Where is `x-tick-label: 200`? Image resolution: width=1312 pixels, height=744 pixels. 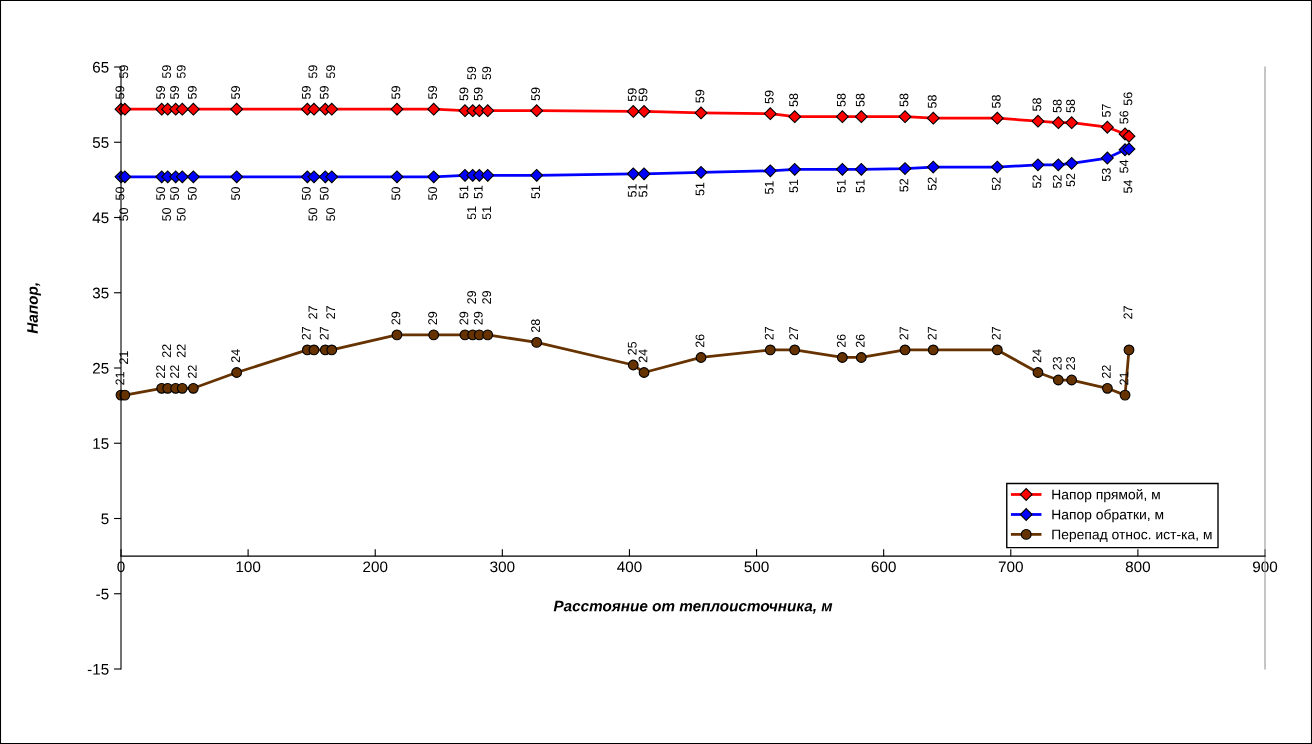 x-tick-label: 200 is located at coordinates (375, 567).